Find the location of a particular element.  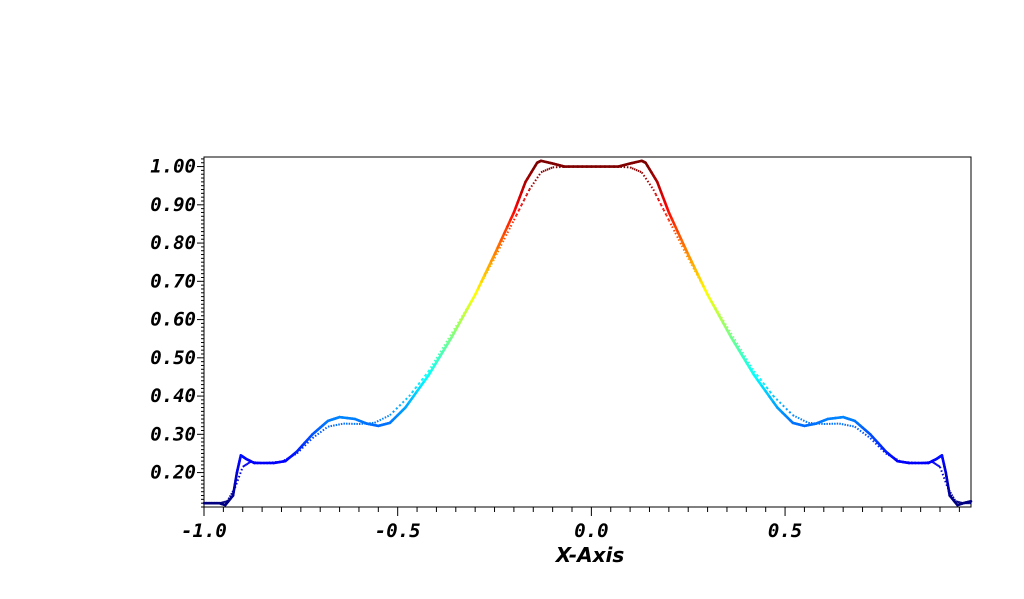

y-tick-label: 0.30 is located at coordinates (173, 434).